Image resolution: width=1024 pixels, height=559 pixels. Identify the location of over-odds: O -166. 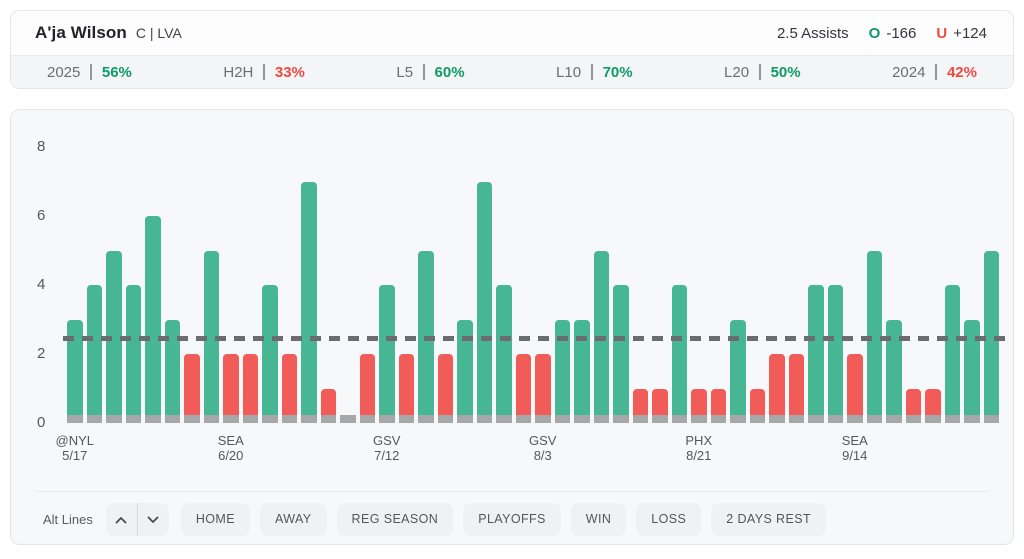
(893, 33).